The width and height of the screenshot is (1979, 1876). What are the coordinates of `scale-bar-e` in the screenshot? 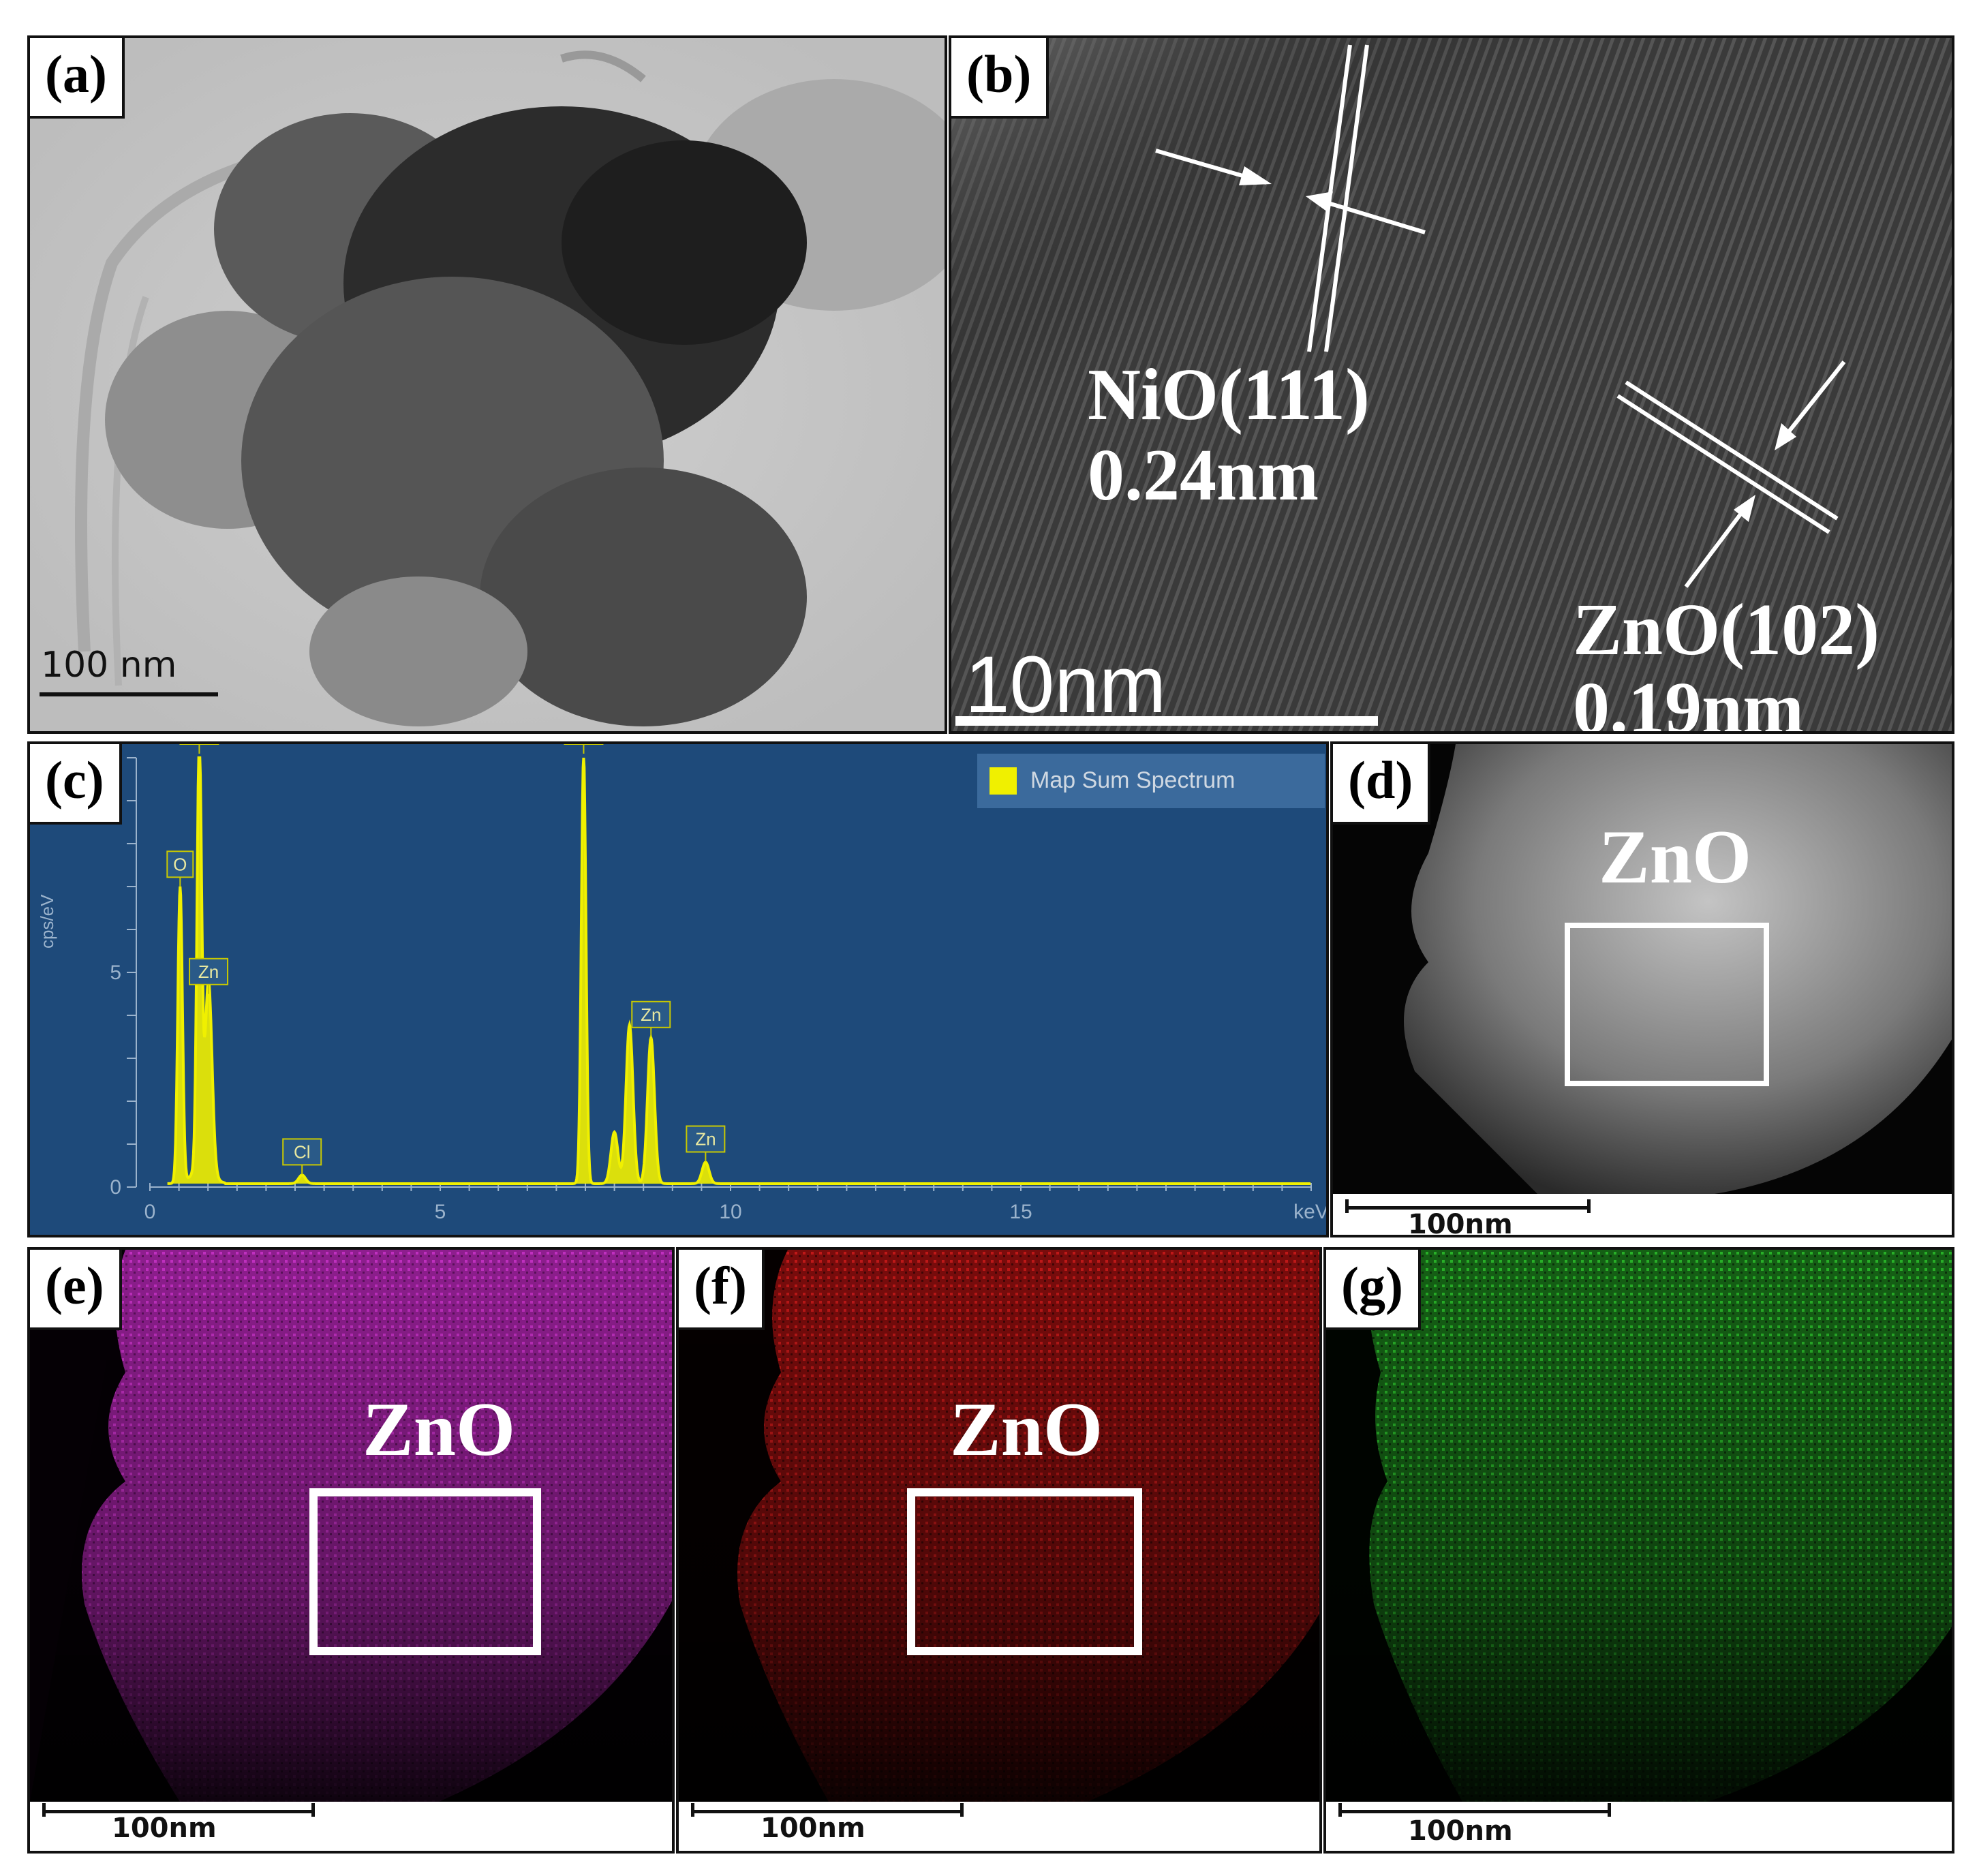 It's located at (179, 1811).